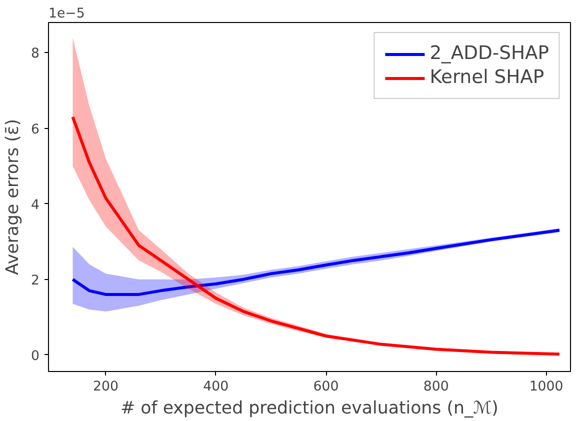 The height and width of the screenshot is (421, 578). Describe the element at coordinates (489, 53) in the screenshot. I see `legend-label: 2_ADD-SHAP` at that location.